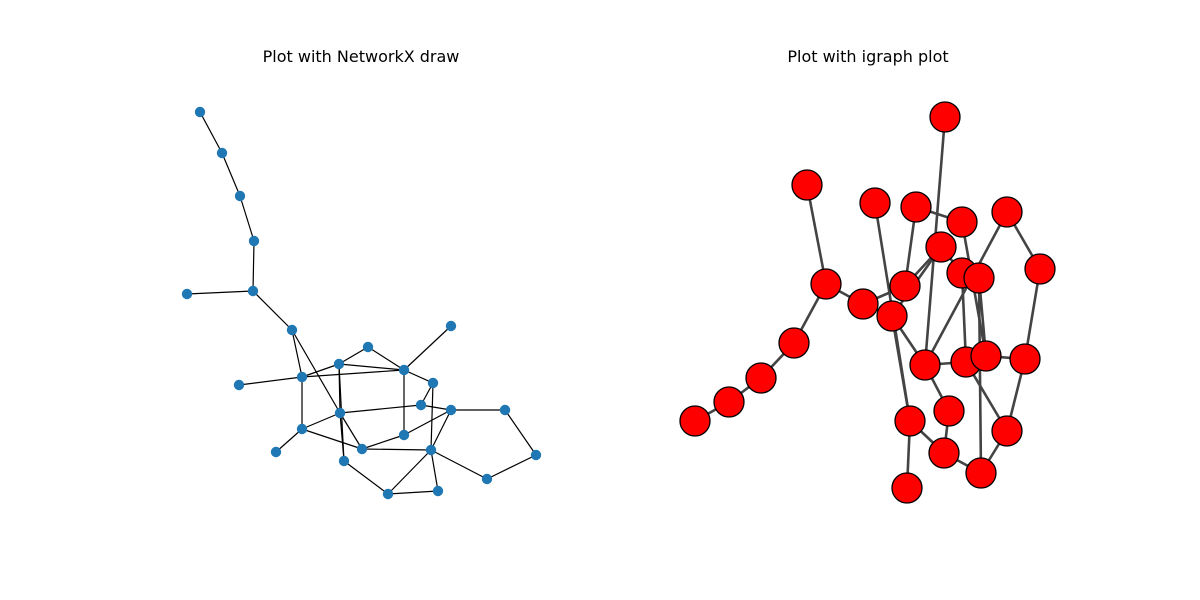 The height and width of the screenshot is (600, 1200). I want to click on igraph-plot-title: Plot with igraph plot, so click(868, 56).